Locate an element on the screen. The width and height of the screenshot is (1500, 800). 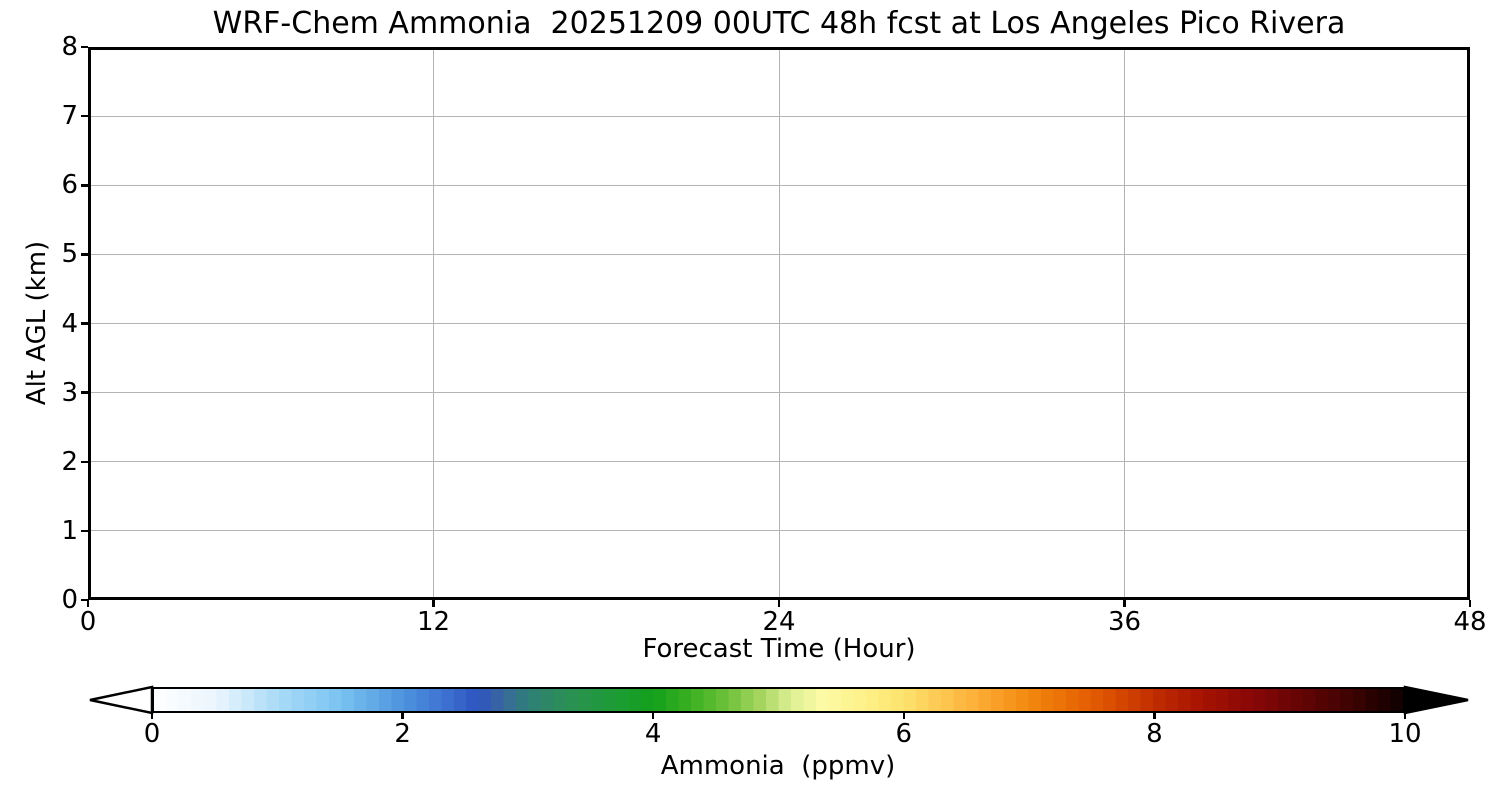
y-tick-label-6: 6 is located at coordinates (69, 185).